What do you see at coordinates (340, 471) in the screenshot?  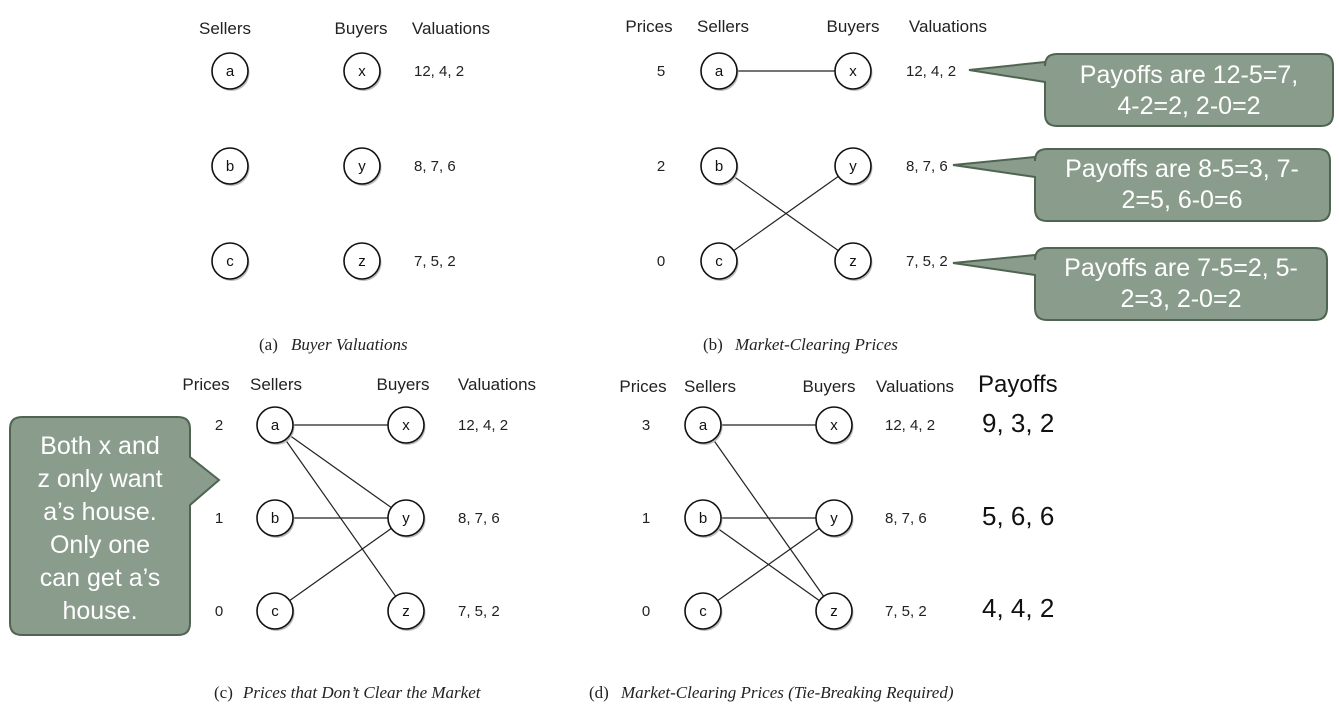 I see `edge-a-y` at bounding box center [340, 471].